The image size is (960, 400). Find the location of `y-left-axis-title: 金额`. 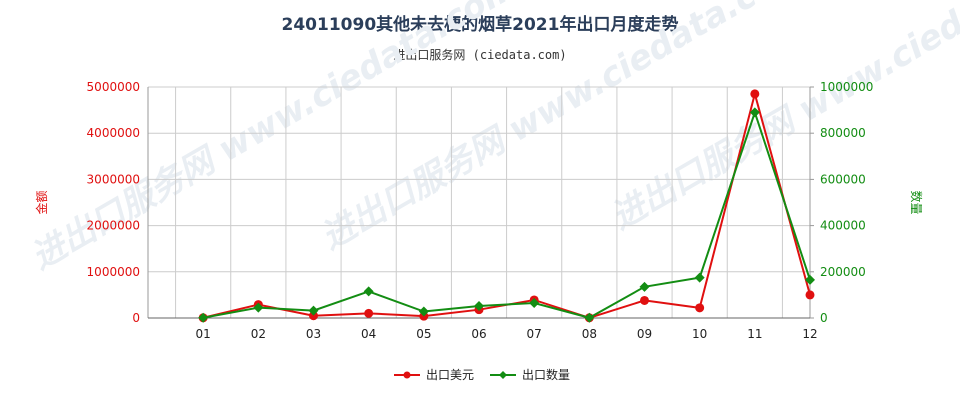

y-left-axis-title: 金额 is located at coordinates (41, 202).